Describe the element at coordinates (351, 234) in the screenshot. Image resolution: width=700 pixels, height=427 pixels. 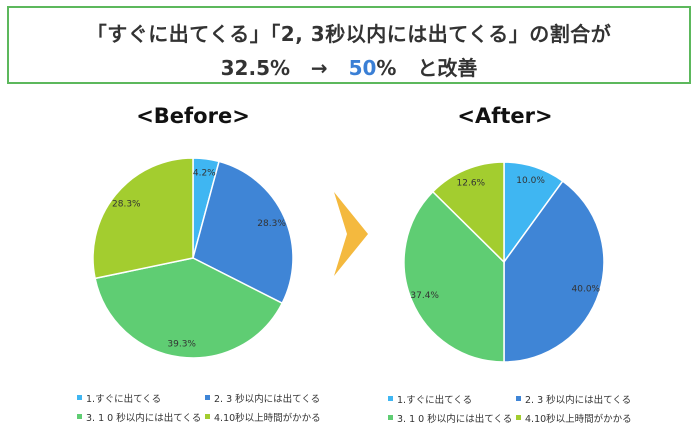
I see `transition-arrow-icon` at that location.